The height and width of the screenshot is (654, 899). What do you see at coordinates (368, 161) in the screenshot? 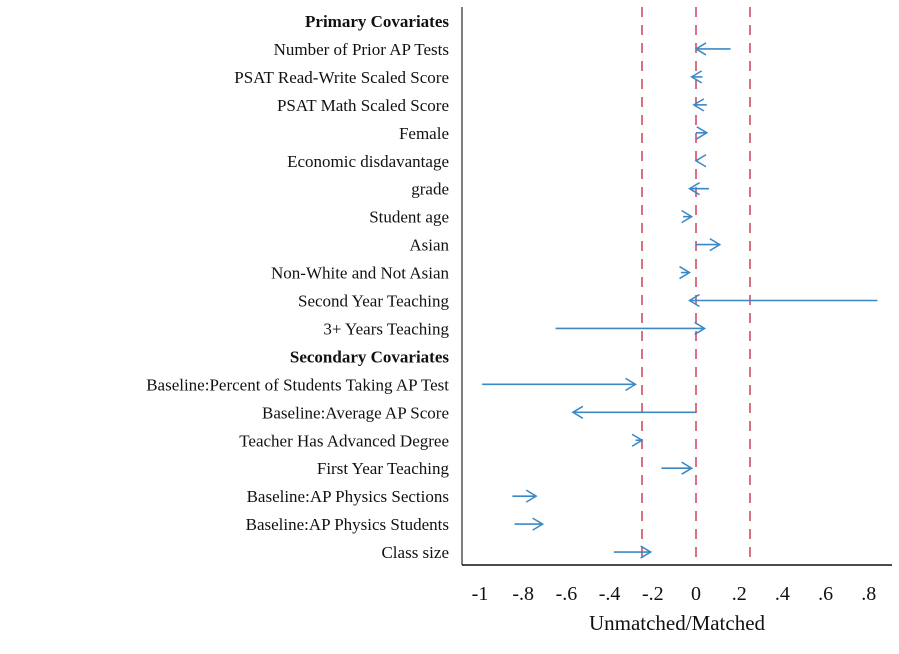
I see `row-label: Economic disdavantage` at bounding box center [368, 161].